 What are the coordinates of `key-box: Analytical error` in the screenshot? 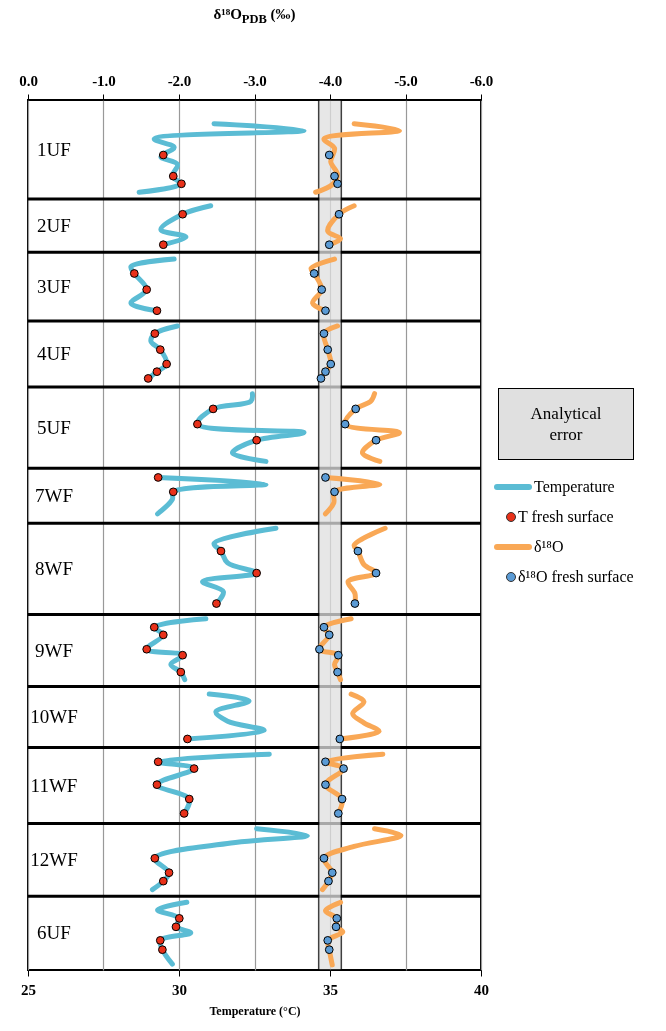 It's located at (566, 424).